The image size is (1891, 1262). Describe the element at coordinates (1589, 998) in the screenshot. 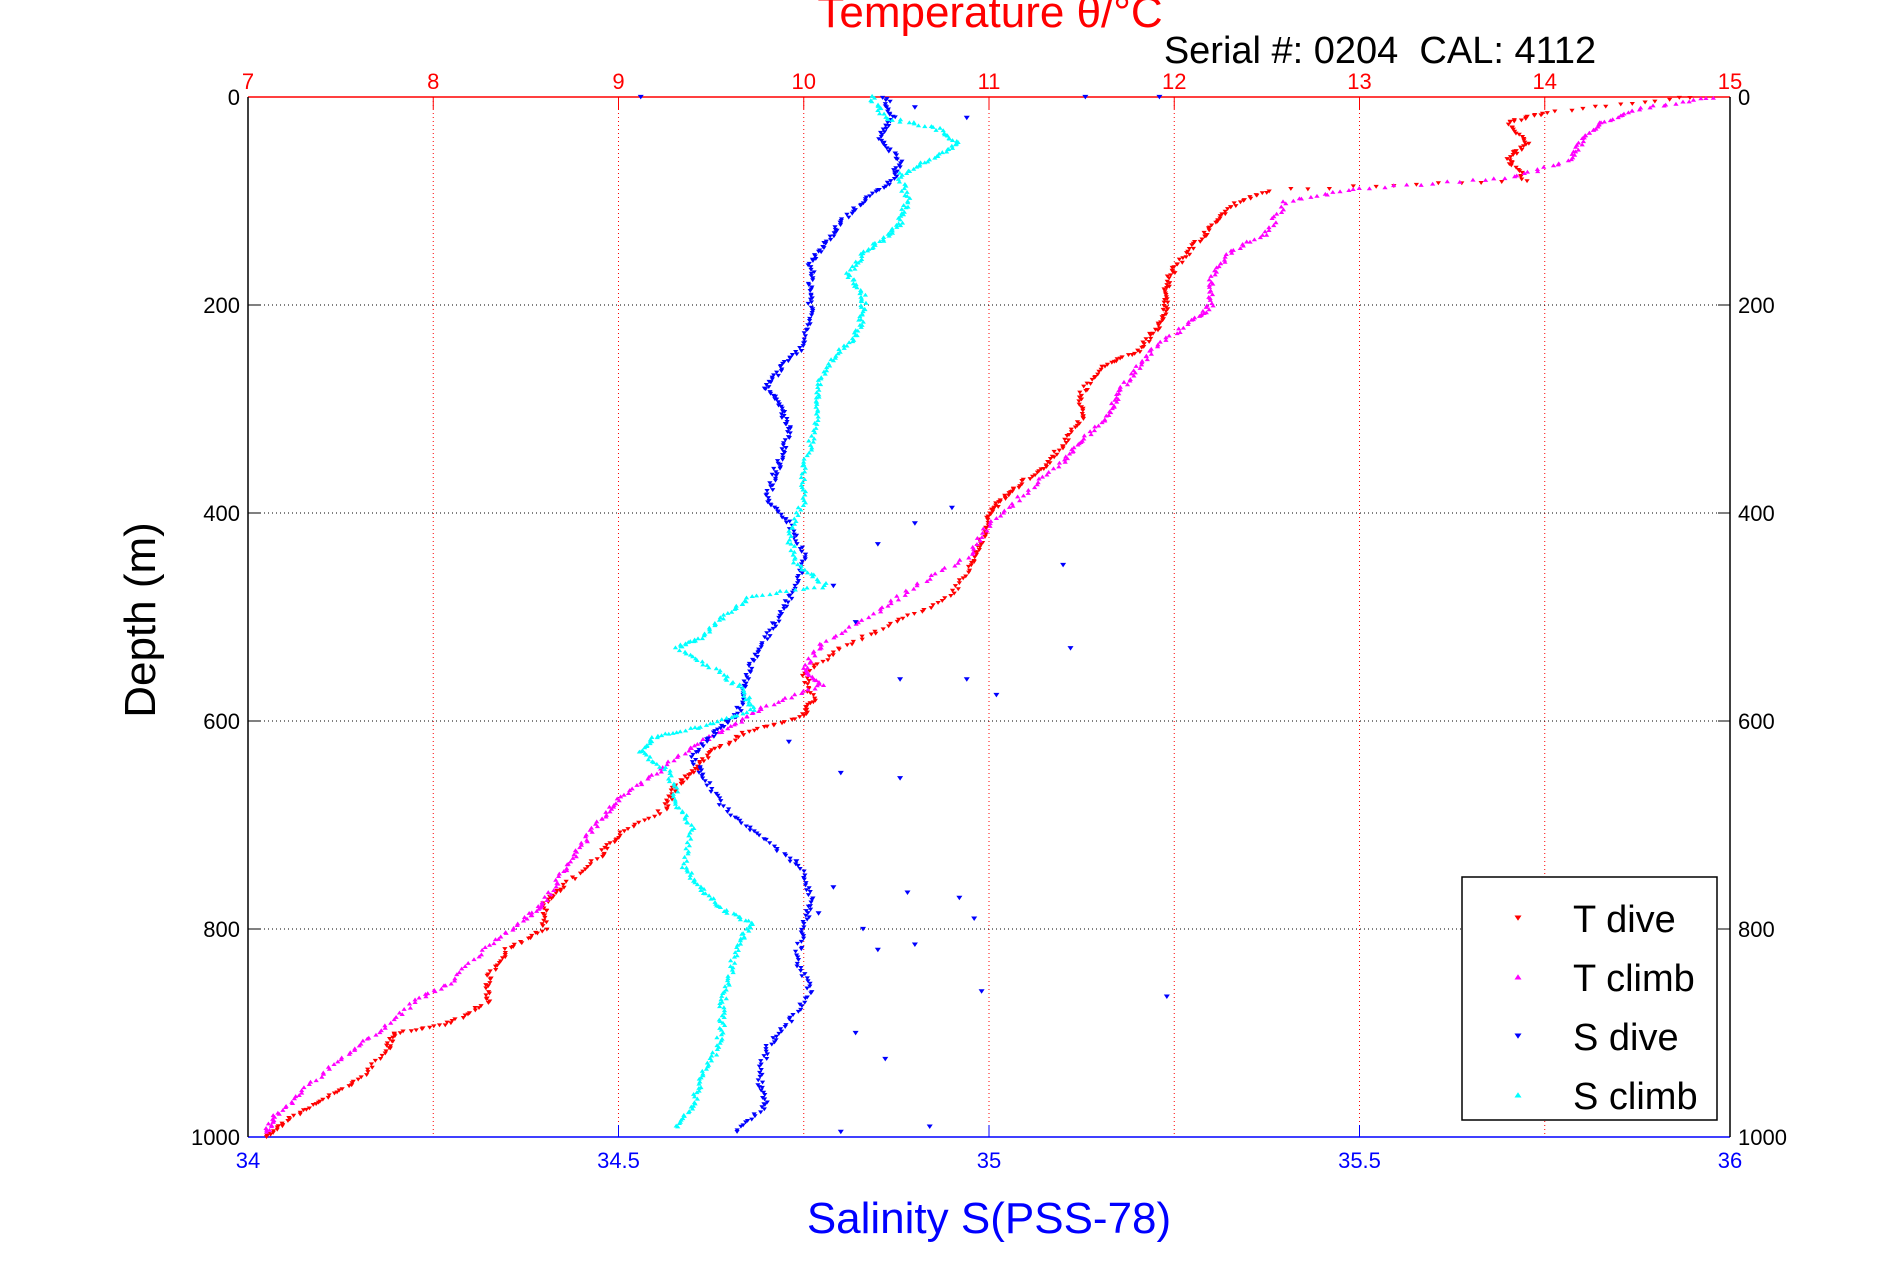

I see `legend-box` at that location.